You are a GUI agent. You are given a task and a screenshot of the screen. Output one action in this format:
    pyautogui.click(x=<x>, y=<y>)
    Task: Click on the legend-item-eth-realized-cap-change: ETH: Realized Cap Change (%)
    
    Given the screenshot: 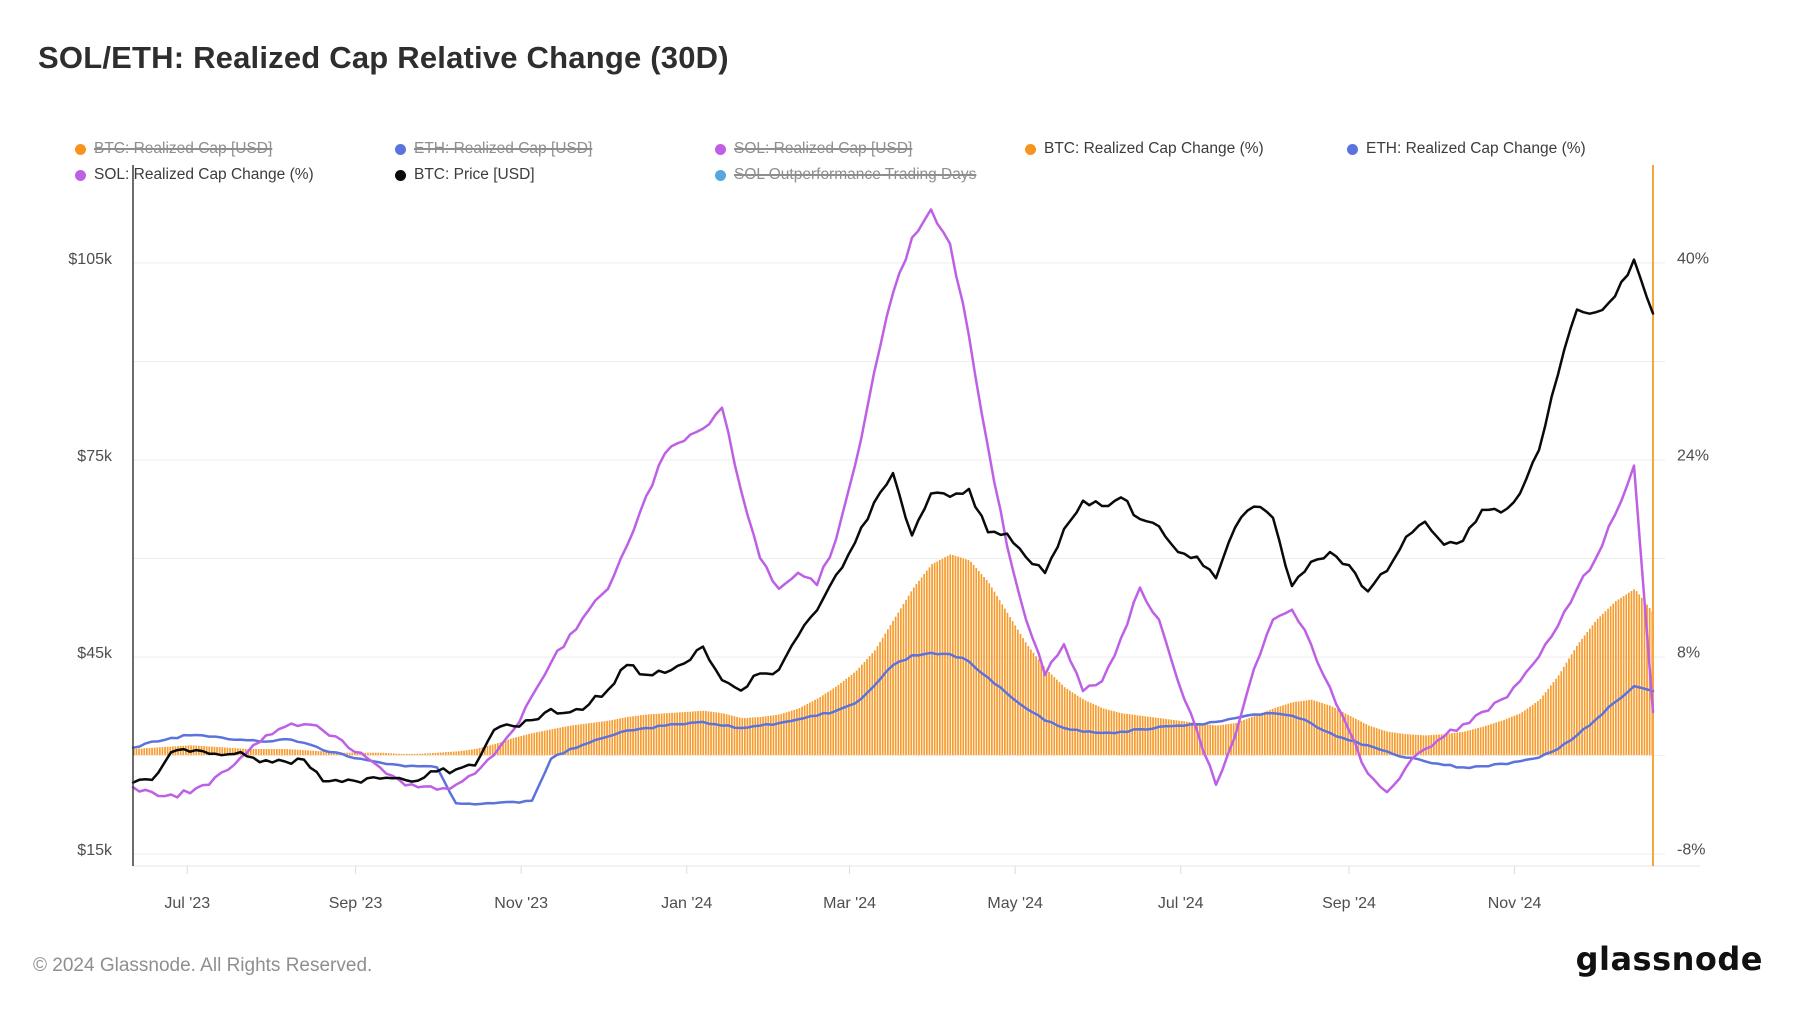 What is the action you would take?
    pyautogui.click(x=1466, y=149)
    